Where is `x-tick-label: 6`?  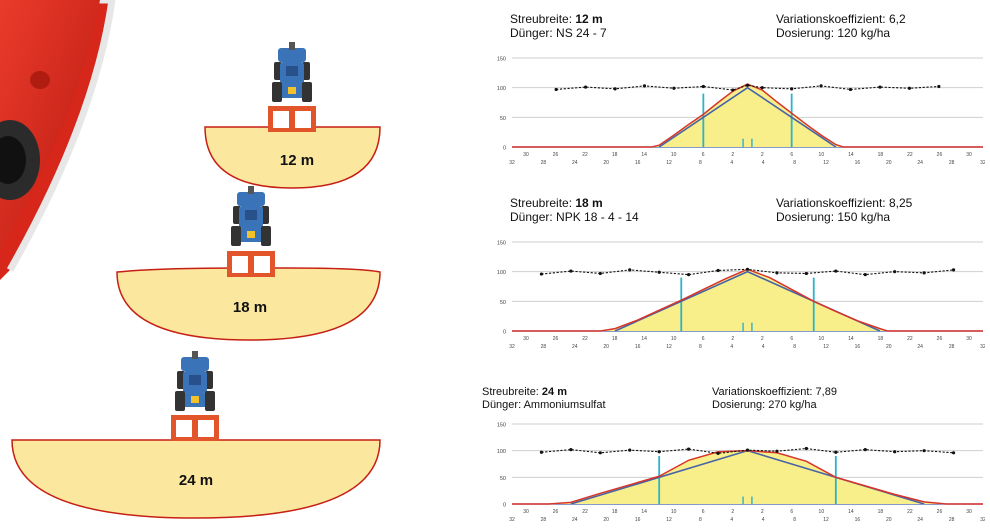 x-tick-label: 6 is located at coordinates (703, 512).